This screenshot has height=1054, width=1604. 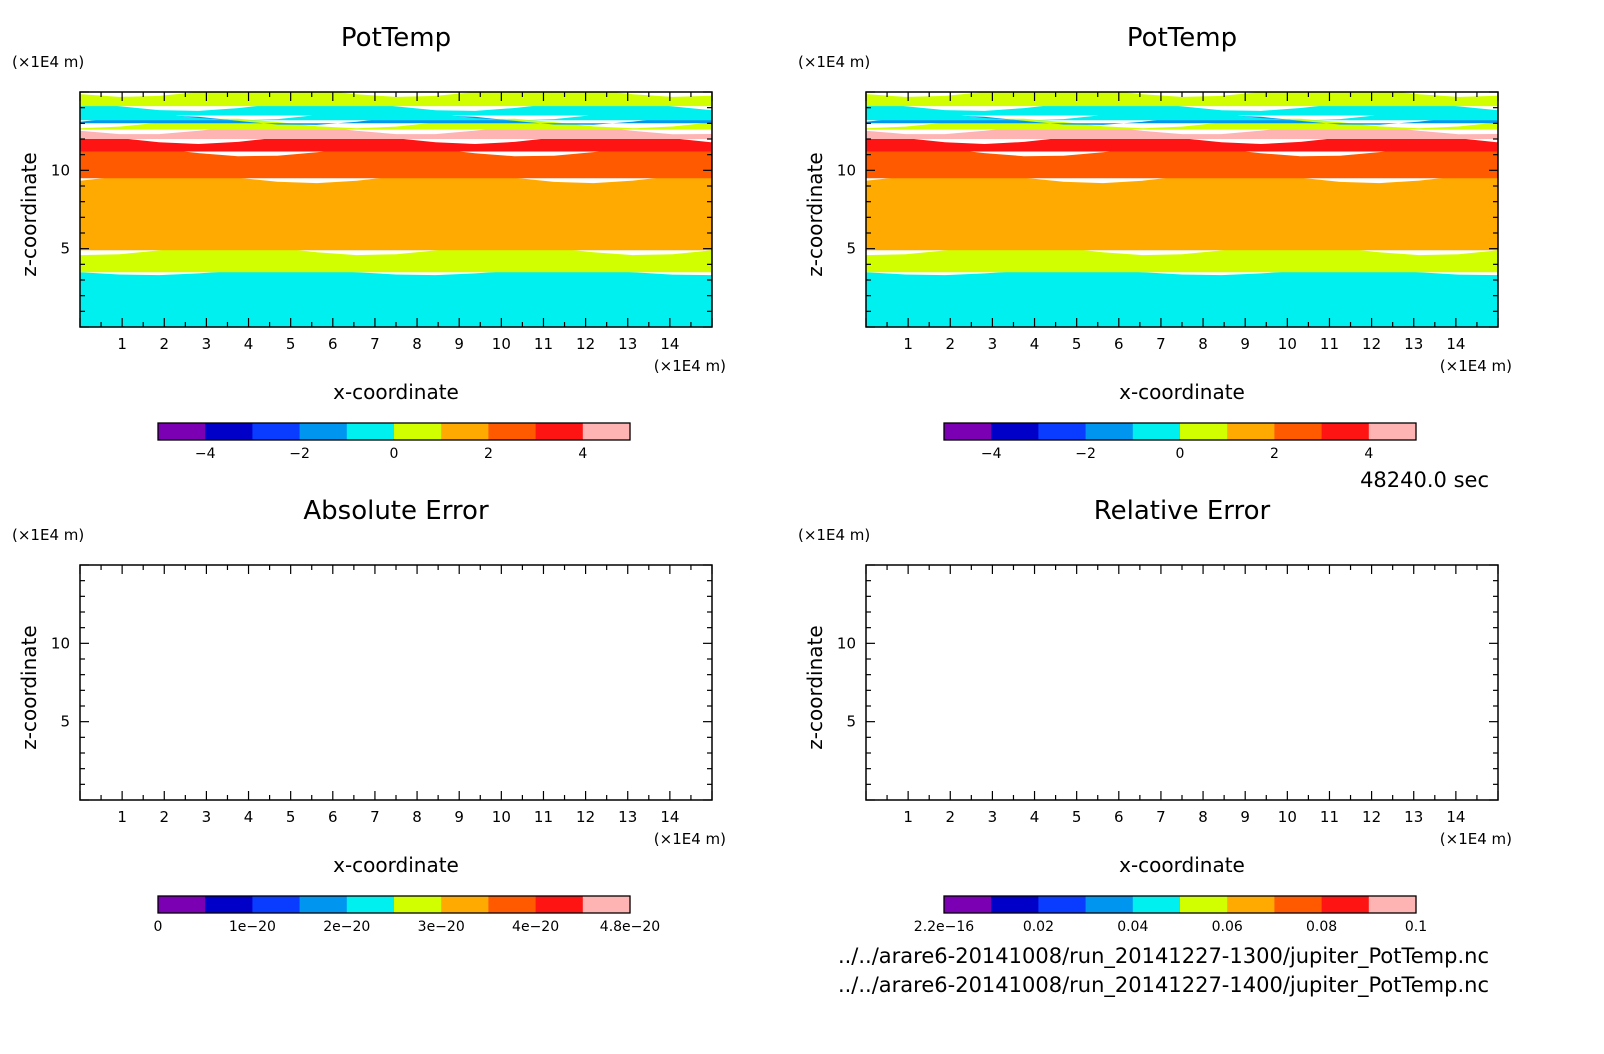 I want to click on time-label: 48240.0 sec, so click(x=1424, y=480).